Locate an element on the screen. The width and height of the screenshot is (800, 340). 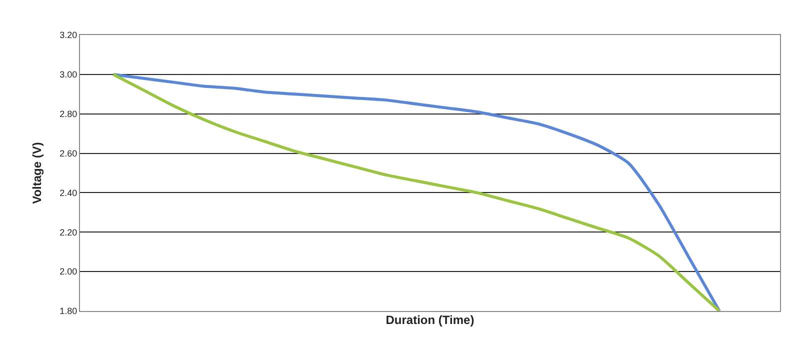
y-tick-label: 3.20 is located at coordinates (69, 35).